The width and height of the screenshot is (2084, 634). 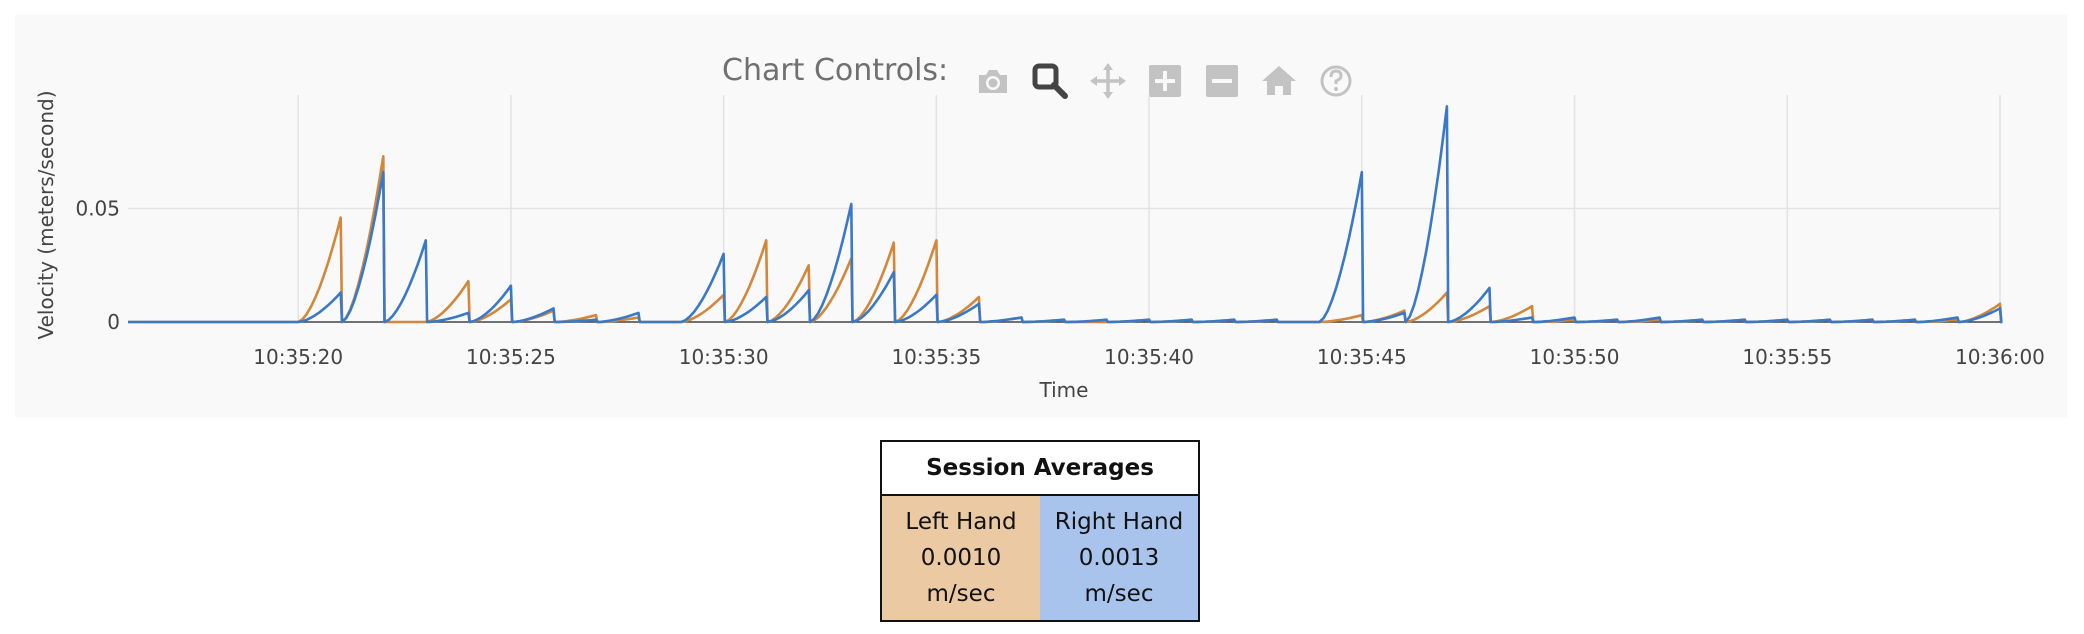 What do you see at coordinates (1165, 81) in the screenshot?
I see `zoom-in-icon` at bounding box center [1165, 81].